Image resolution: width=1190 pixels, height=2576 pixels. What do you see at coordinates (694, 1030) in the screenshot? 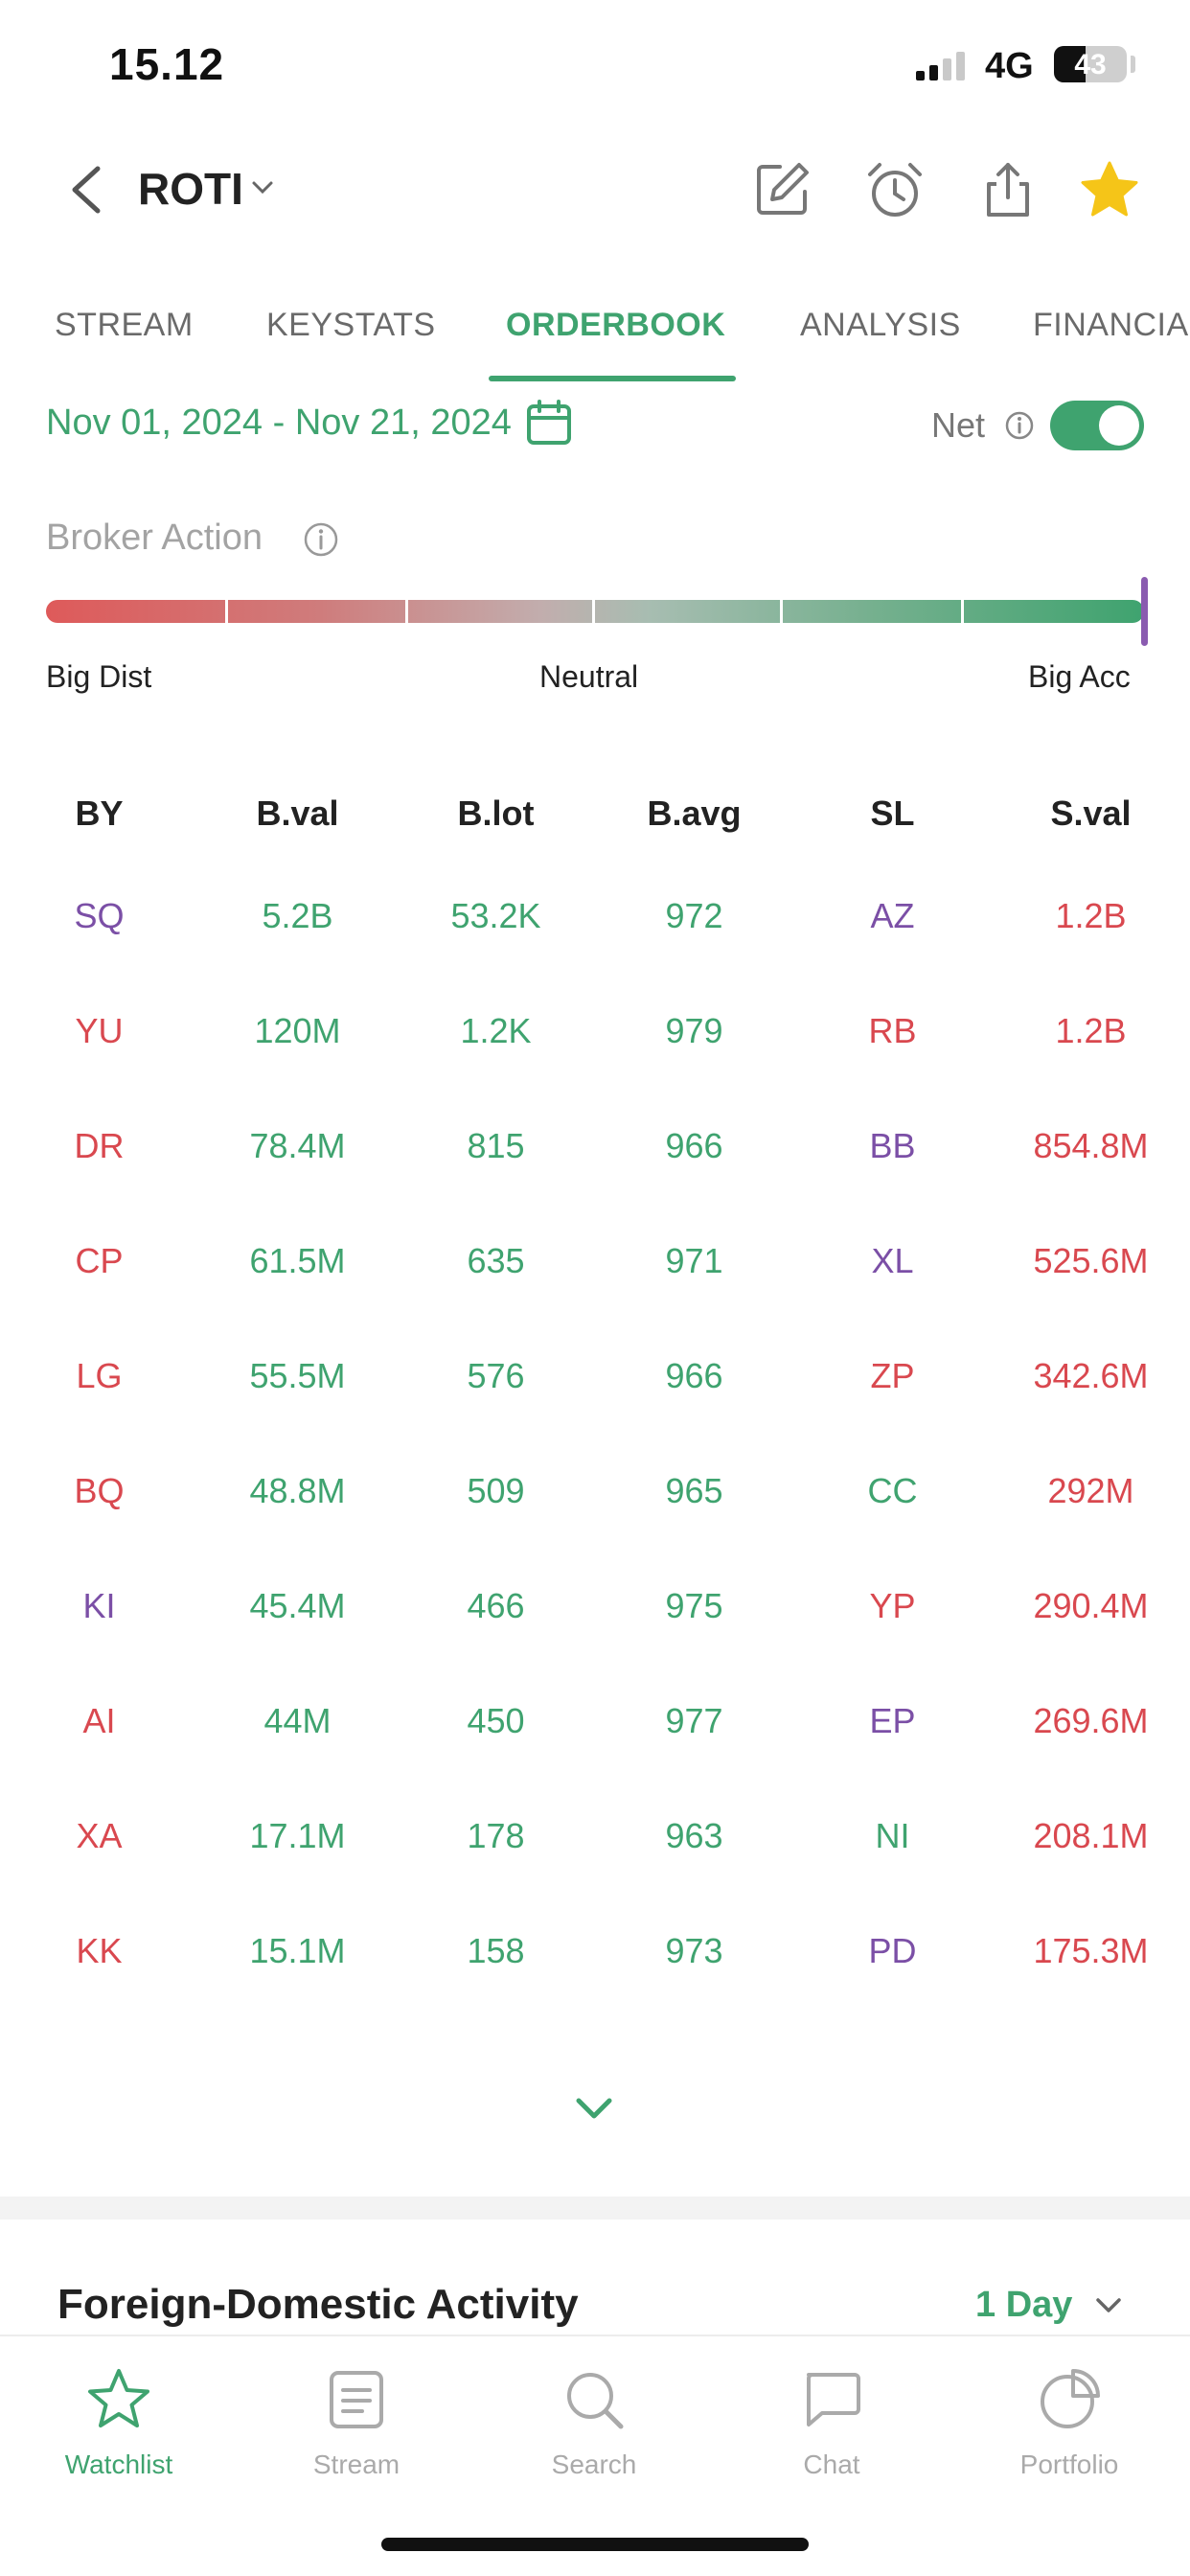
I see `buy-avg: 979` at bounding box center [694, 1030].